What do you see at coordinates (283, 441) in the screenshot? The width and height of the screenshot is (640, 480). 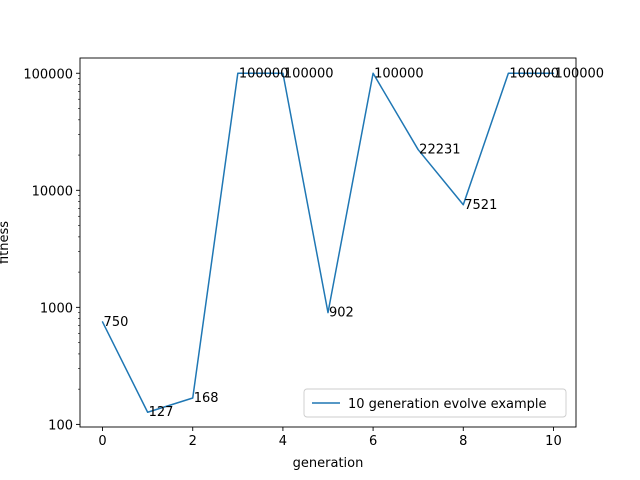 I see `x-tick-label: 4` at bounding box center [283, 441].